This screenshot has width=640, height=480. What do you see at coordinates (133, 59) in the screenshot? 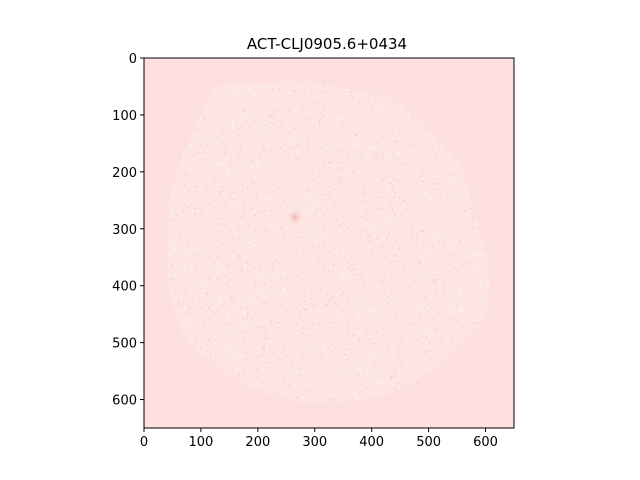
I see `y-tick-label: 0` at bounding box center [133, 59].